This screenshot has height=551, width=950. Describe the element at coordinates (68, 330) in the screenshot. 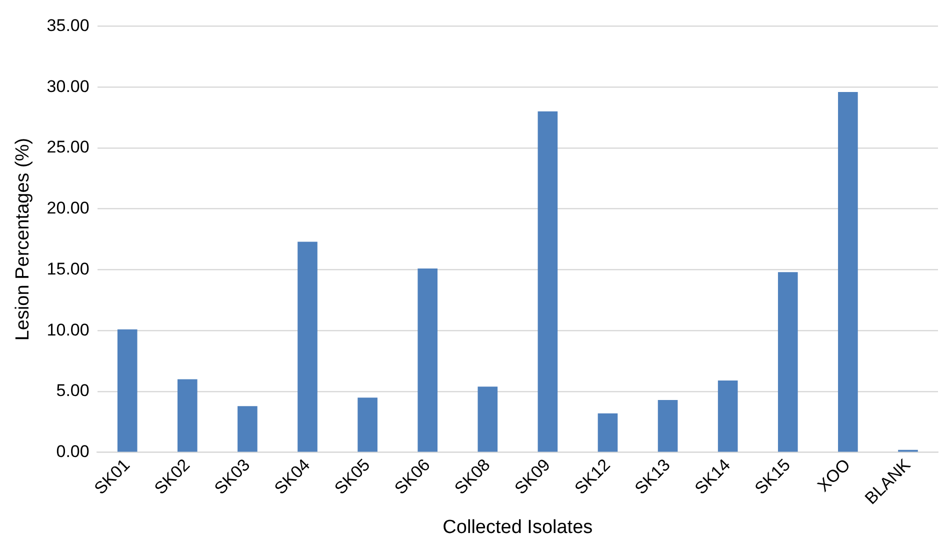

I see `y-tick-label: 10.00` at that location.